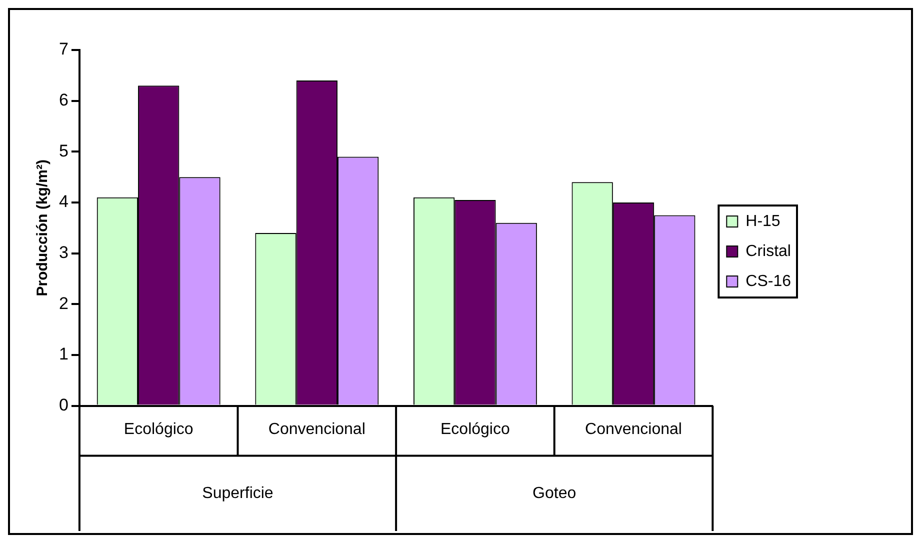 The width and height of the screenshot is (921, 543). What do you see at coordinates (63, 354) in the screenshot?
I see `y-tick-label: 1` at bounding box center [63, 354].